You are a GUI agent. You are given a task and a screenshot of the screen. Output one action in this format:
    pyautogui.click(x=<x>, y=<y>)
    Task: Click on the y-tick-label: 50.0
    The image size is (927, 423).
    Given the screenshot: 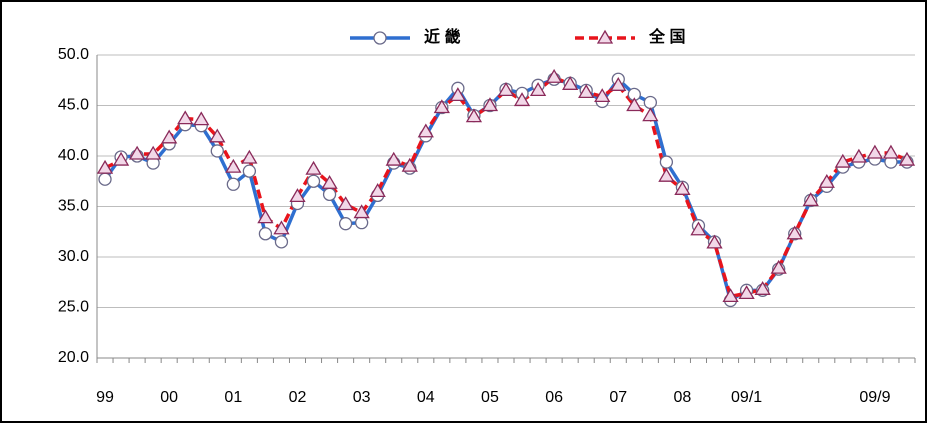 What is the action you would take?
    pyautogui.click(x=73, y=54)
    